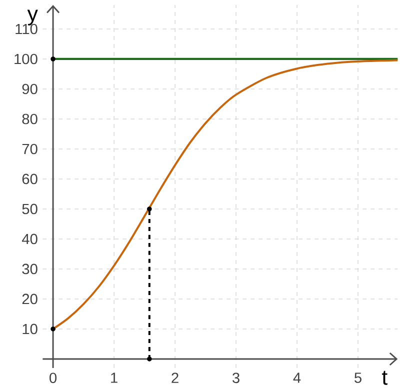 The image size is (400, 392). What do you see at coordinates (27, 29) in the screenshot?
I see `y-tick-label: 110` at bounding box center [27, 29].